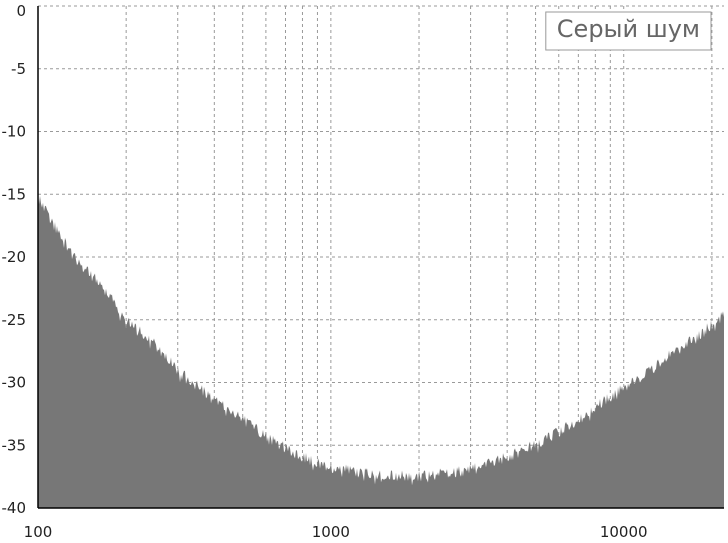 This screenshot has width=728, height=543. Describe the element at coordinates (38, 532) in the screenshot. I see `x-tick-label: 100` at that location.